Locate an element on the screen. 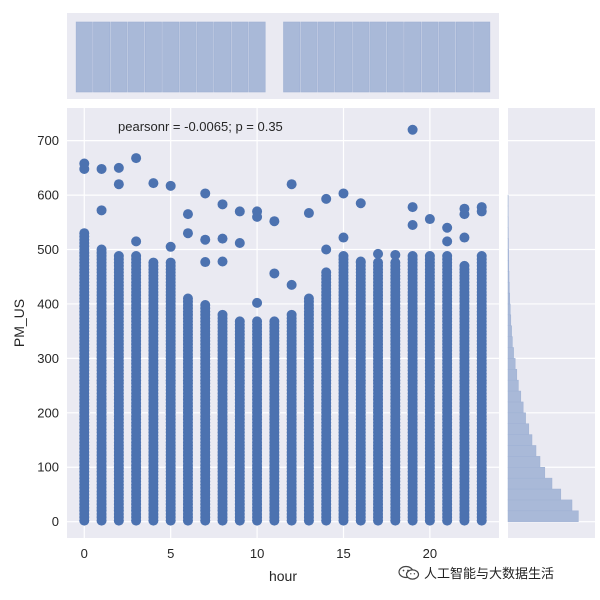 This screenshot has width=600, height=600. x-tick-label: 20 is located at coordinates (430, 553).